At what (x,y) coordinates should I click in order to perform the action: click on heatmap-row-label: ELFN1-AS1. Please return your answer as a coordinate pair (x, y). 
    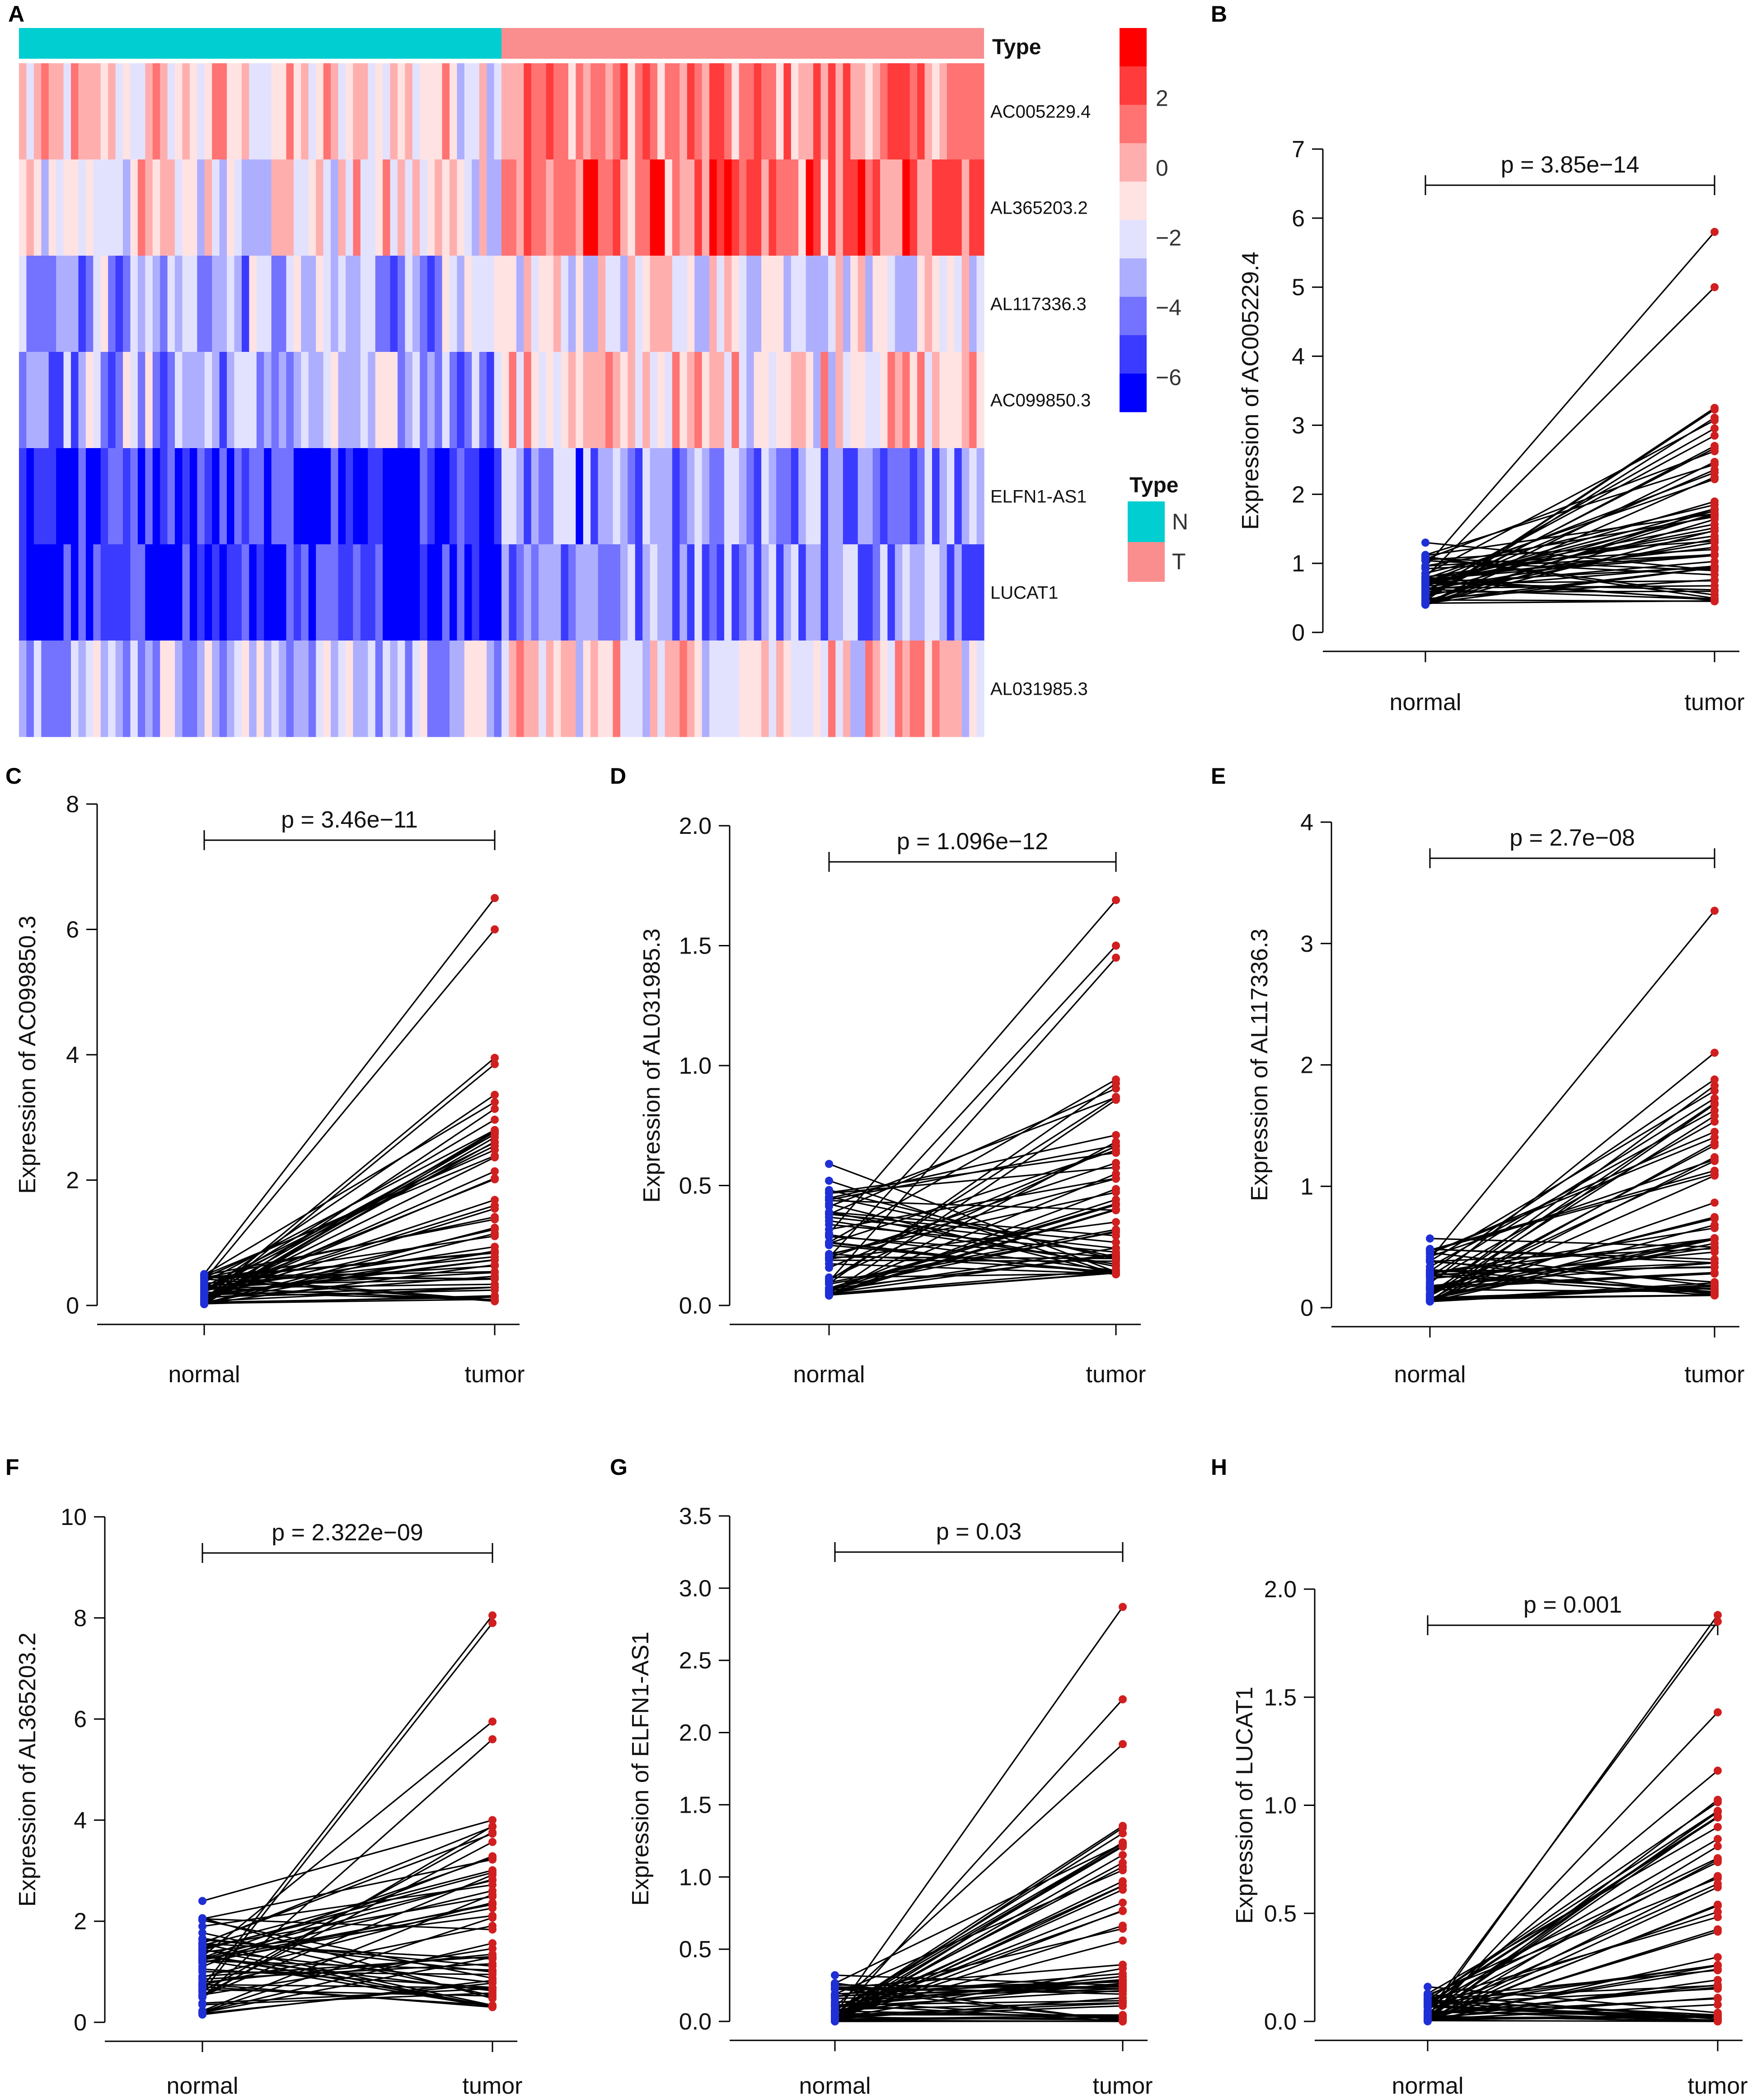
    Looking at the image, I should click on (1038, 497).